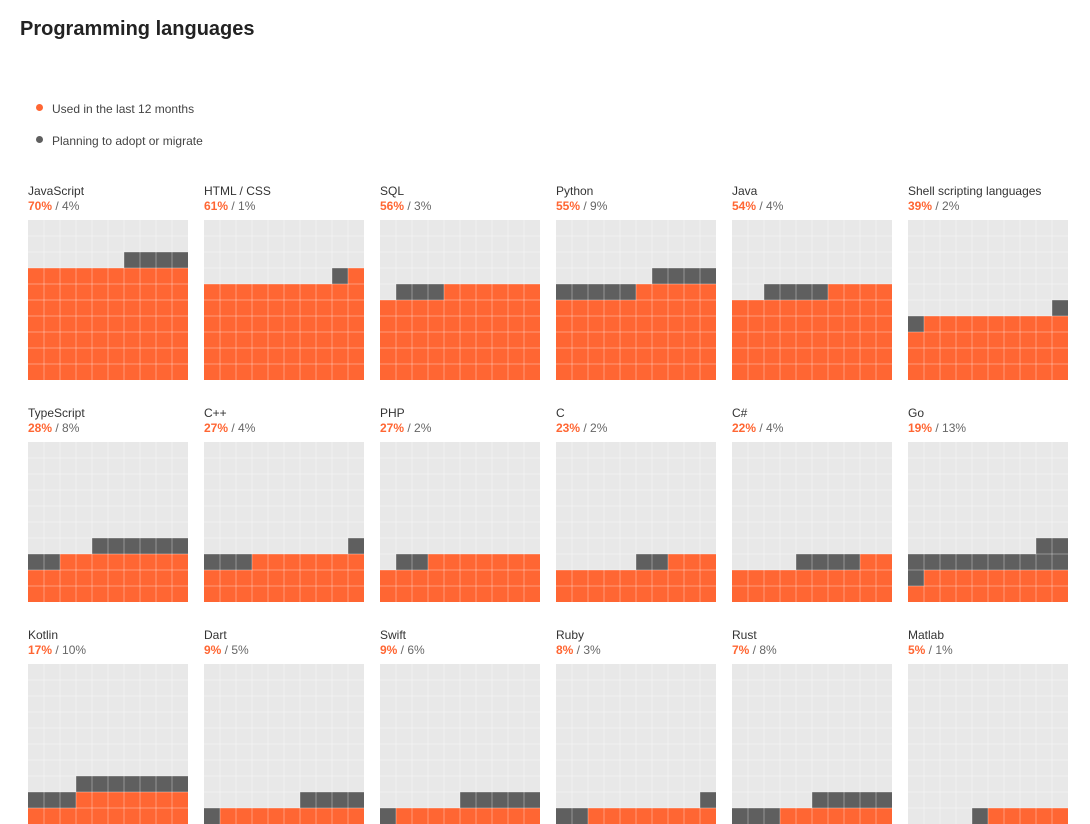  Describe the element at coordinates (568, 428) in the screenshot. I see `used-percent: 23%` at that location.